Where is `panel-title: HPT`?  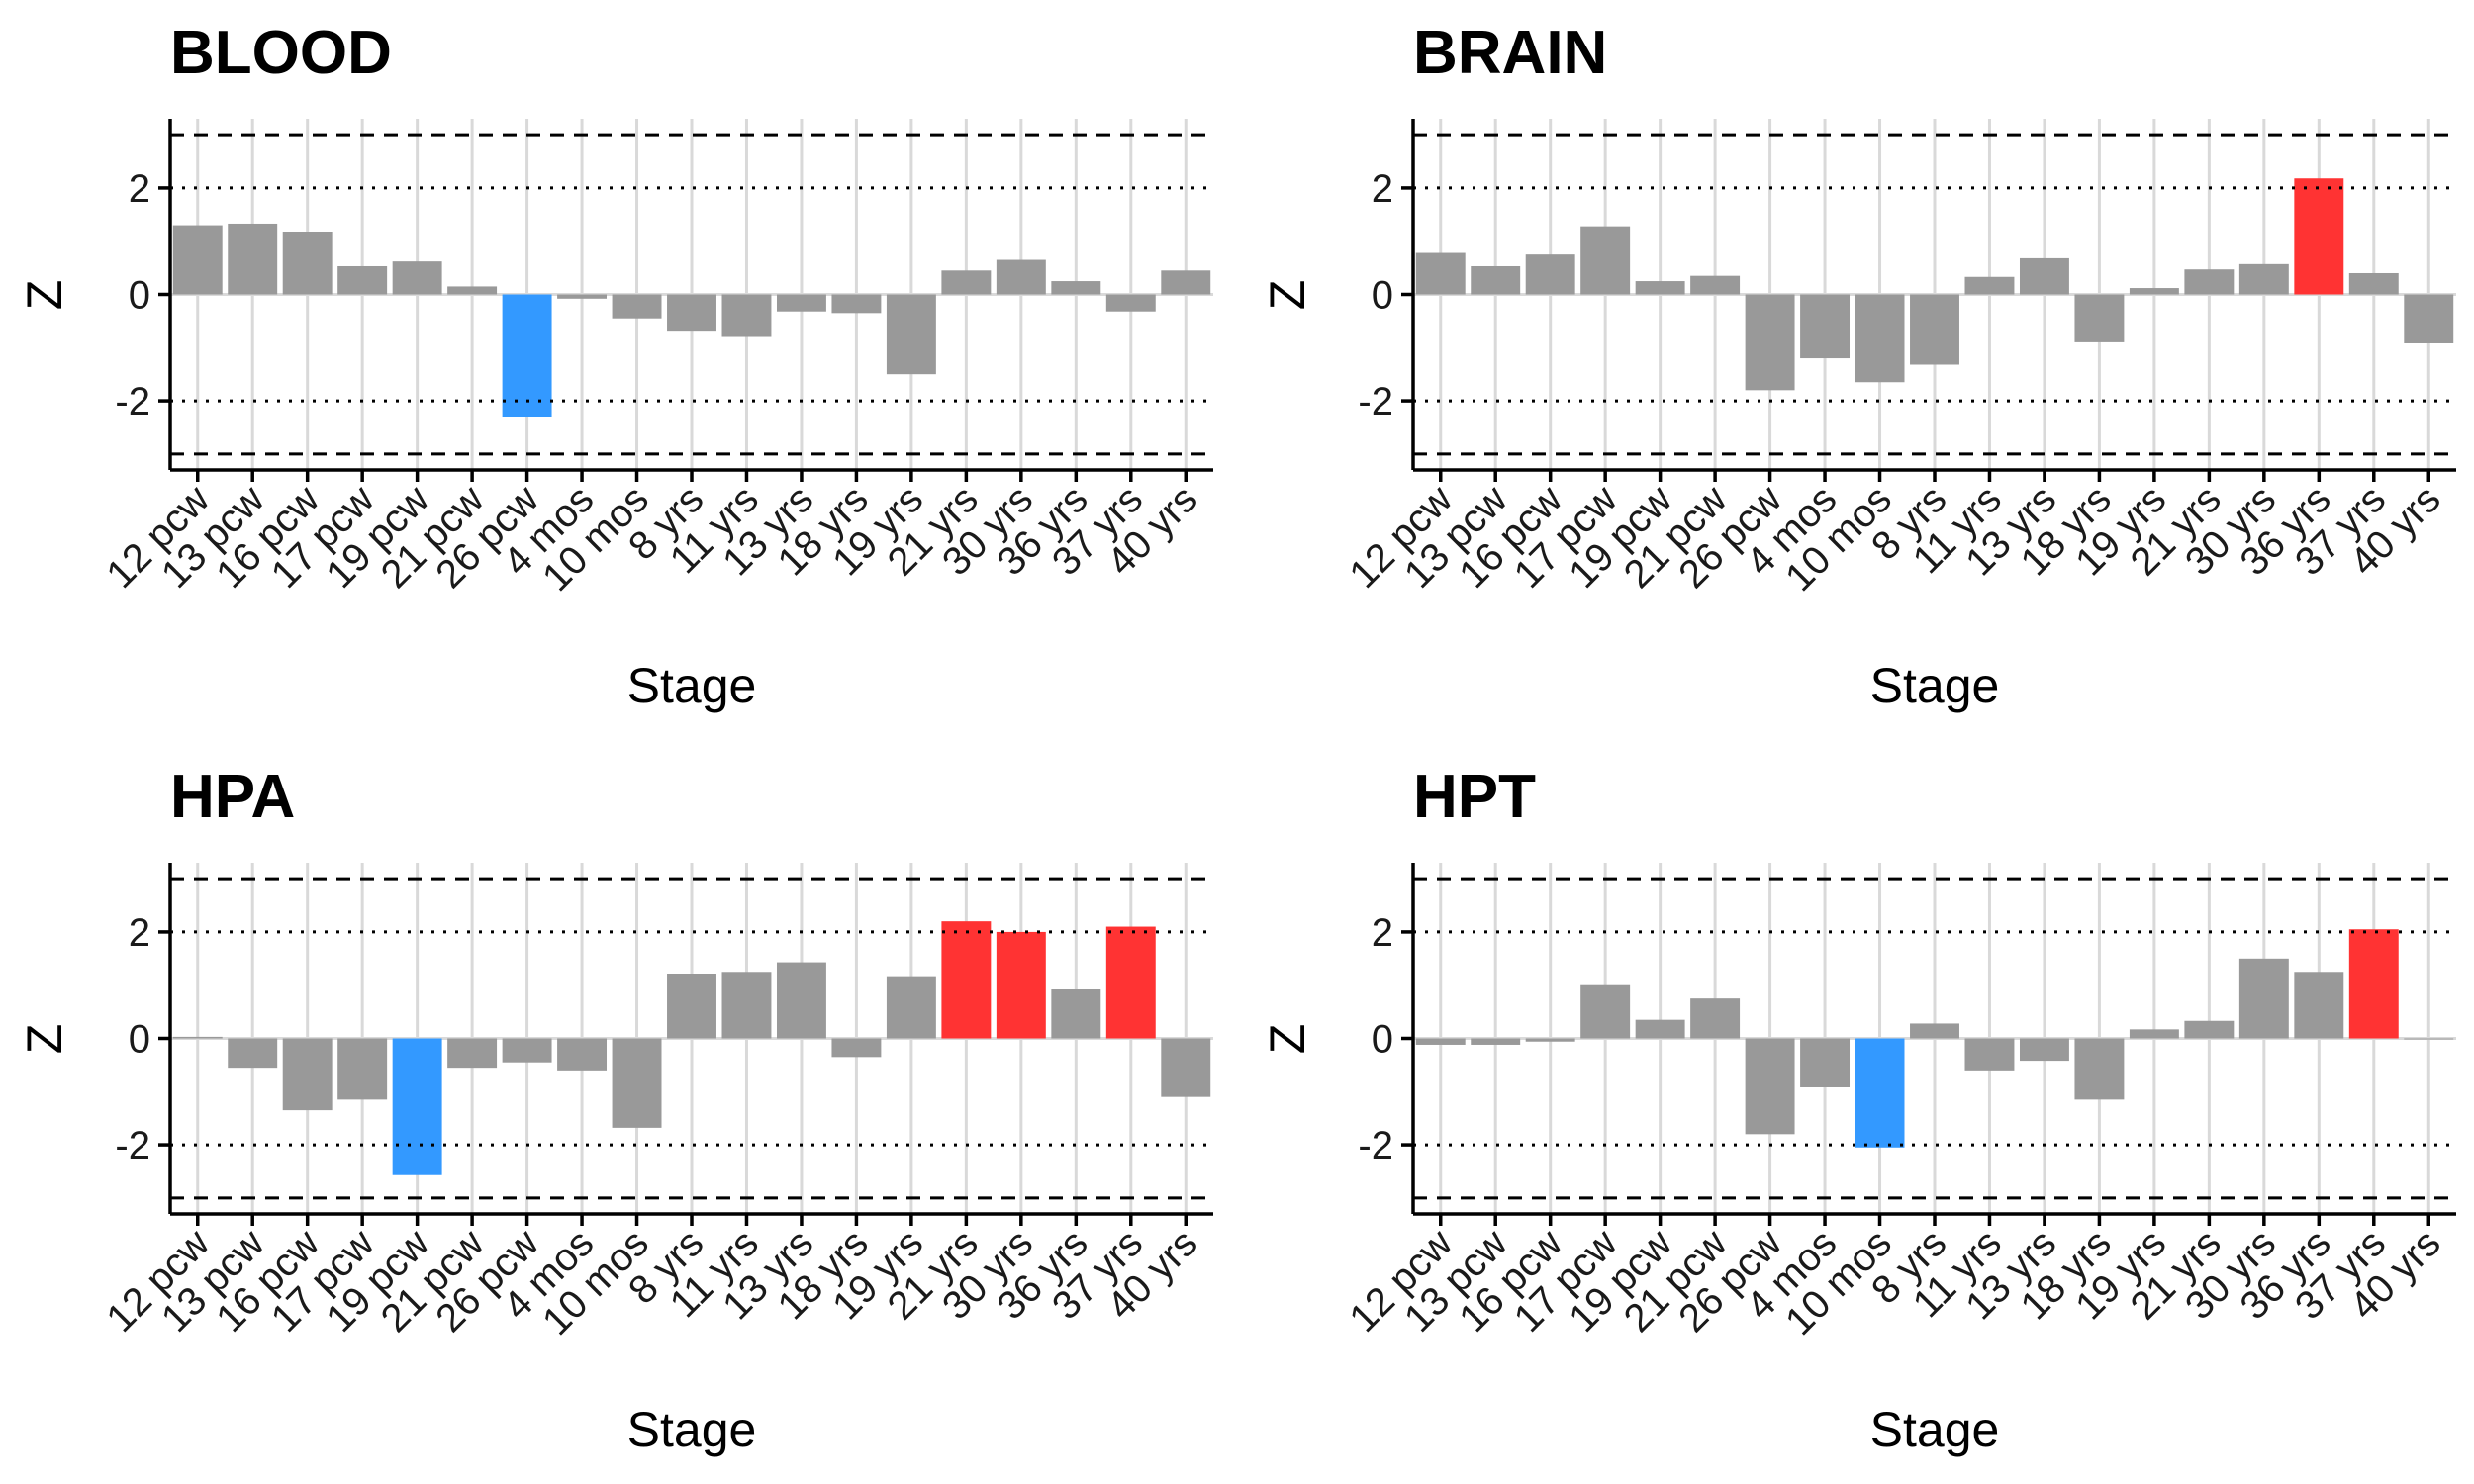
panel-title: HPT is located at coordinates (1475, 797).